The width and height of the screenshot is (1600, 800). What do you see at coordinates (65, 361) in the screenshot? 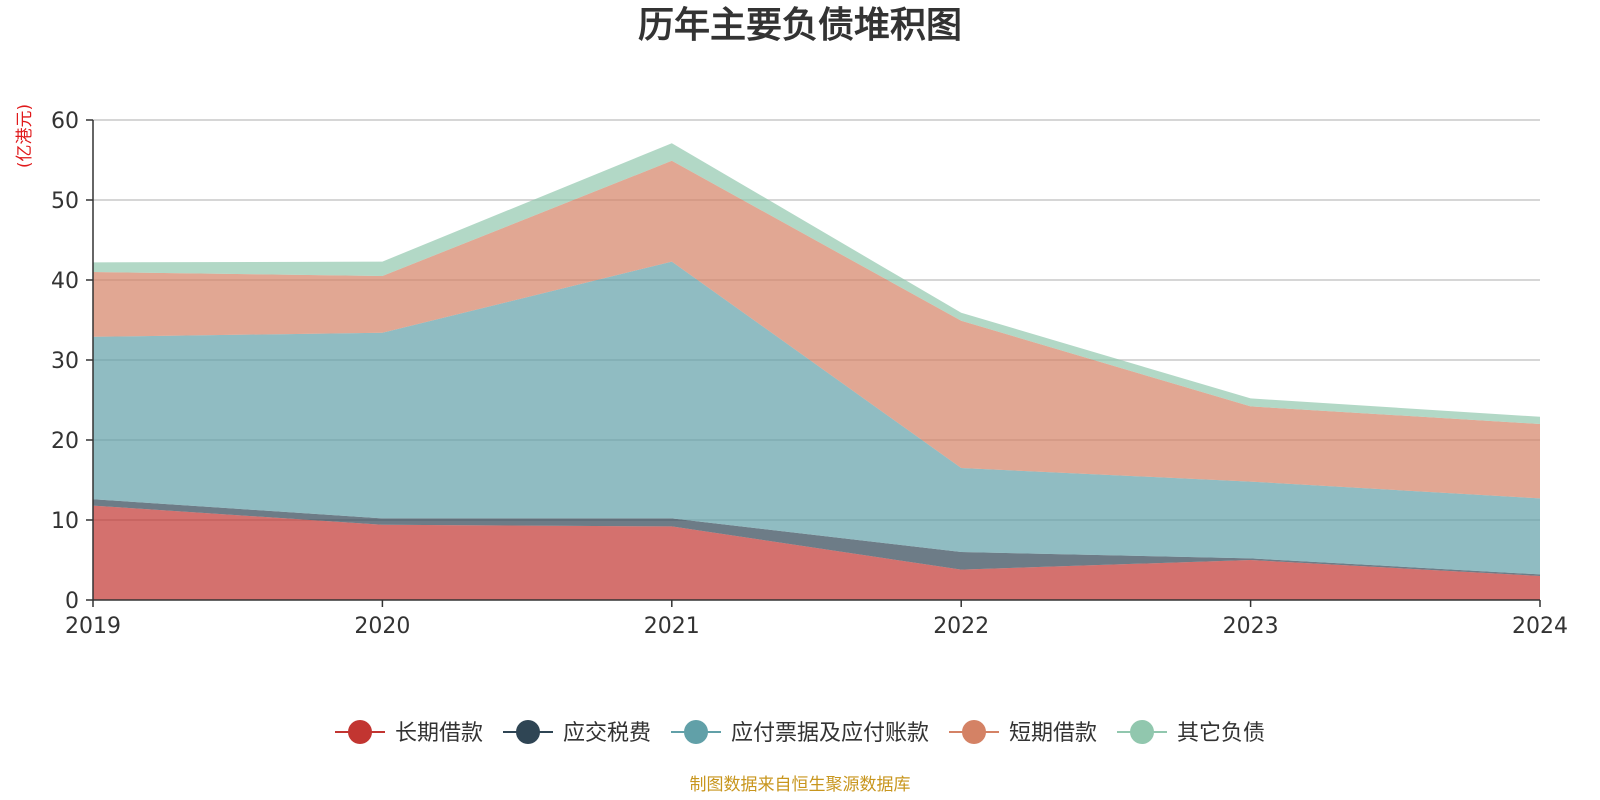
I see `y-tick-label-30: 30` at bounding box center [65, 361].